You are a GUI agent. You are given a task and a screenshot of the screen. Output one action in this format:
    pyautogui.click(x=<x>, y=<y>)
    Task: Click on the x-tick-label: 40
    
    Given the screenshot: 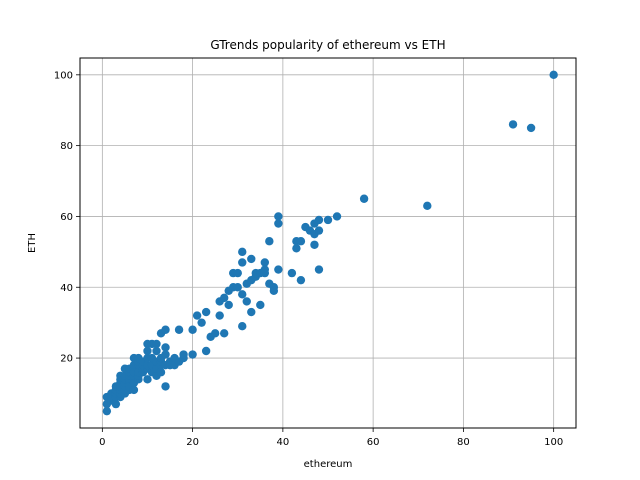 What is the action you would take?
    pyautogui.click(x=283, y=442)
    